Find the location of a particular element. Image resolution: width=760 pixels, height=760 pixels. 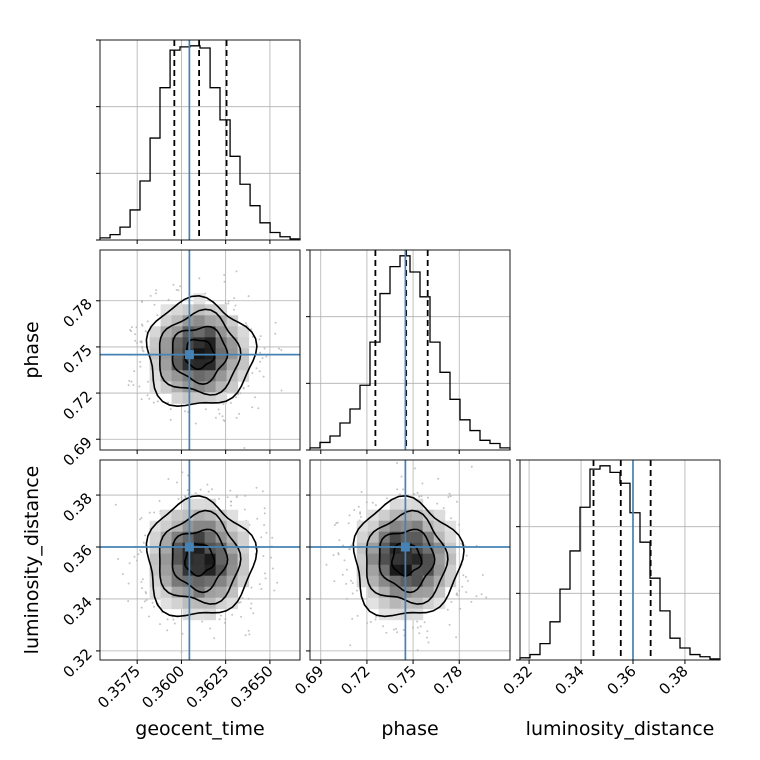

y-tick-label-phase: 0.75 is located at coordinates (77, 359).